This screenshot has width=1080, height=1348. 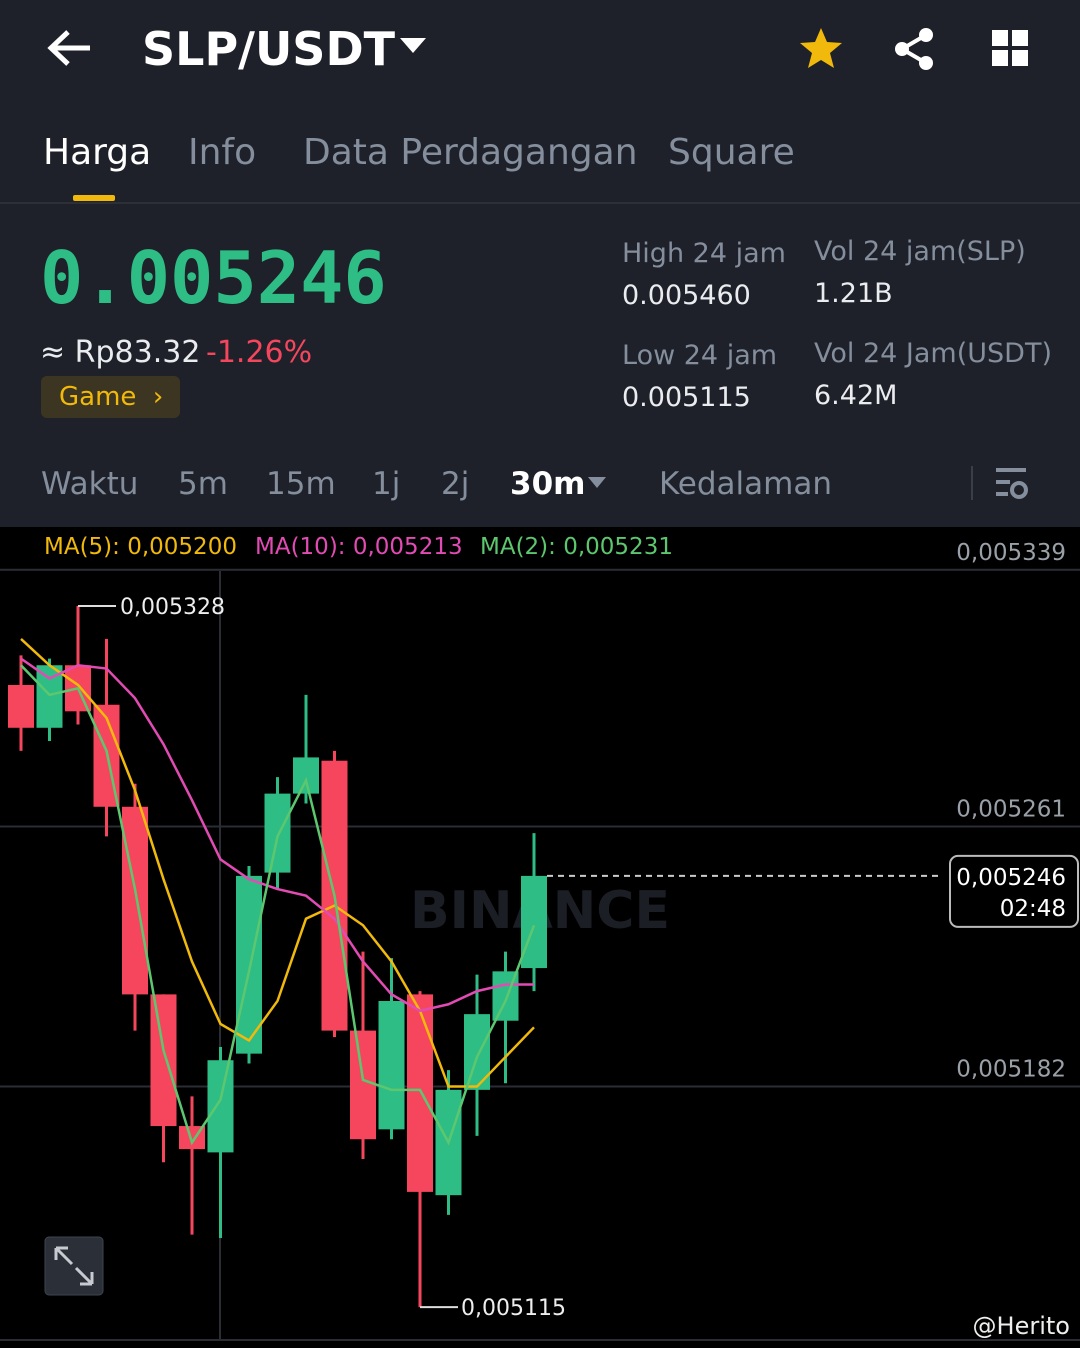 I want to click on share-icon, so click(x=915, y=49).